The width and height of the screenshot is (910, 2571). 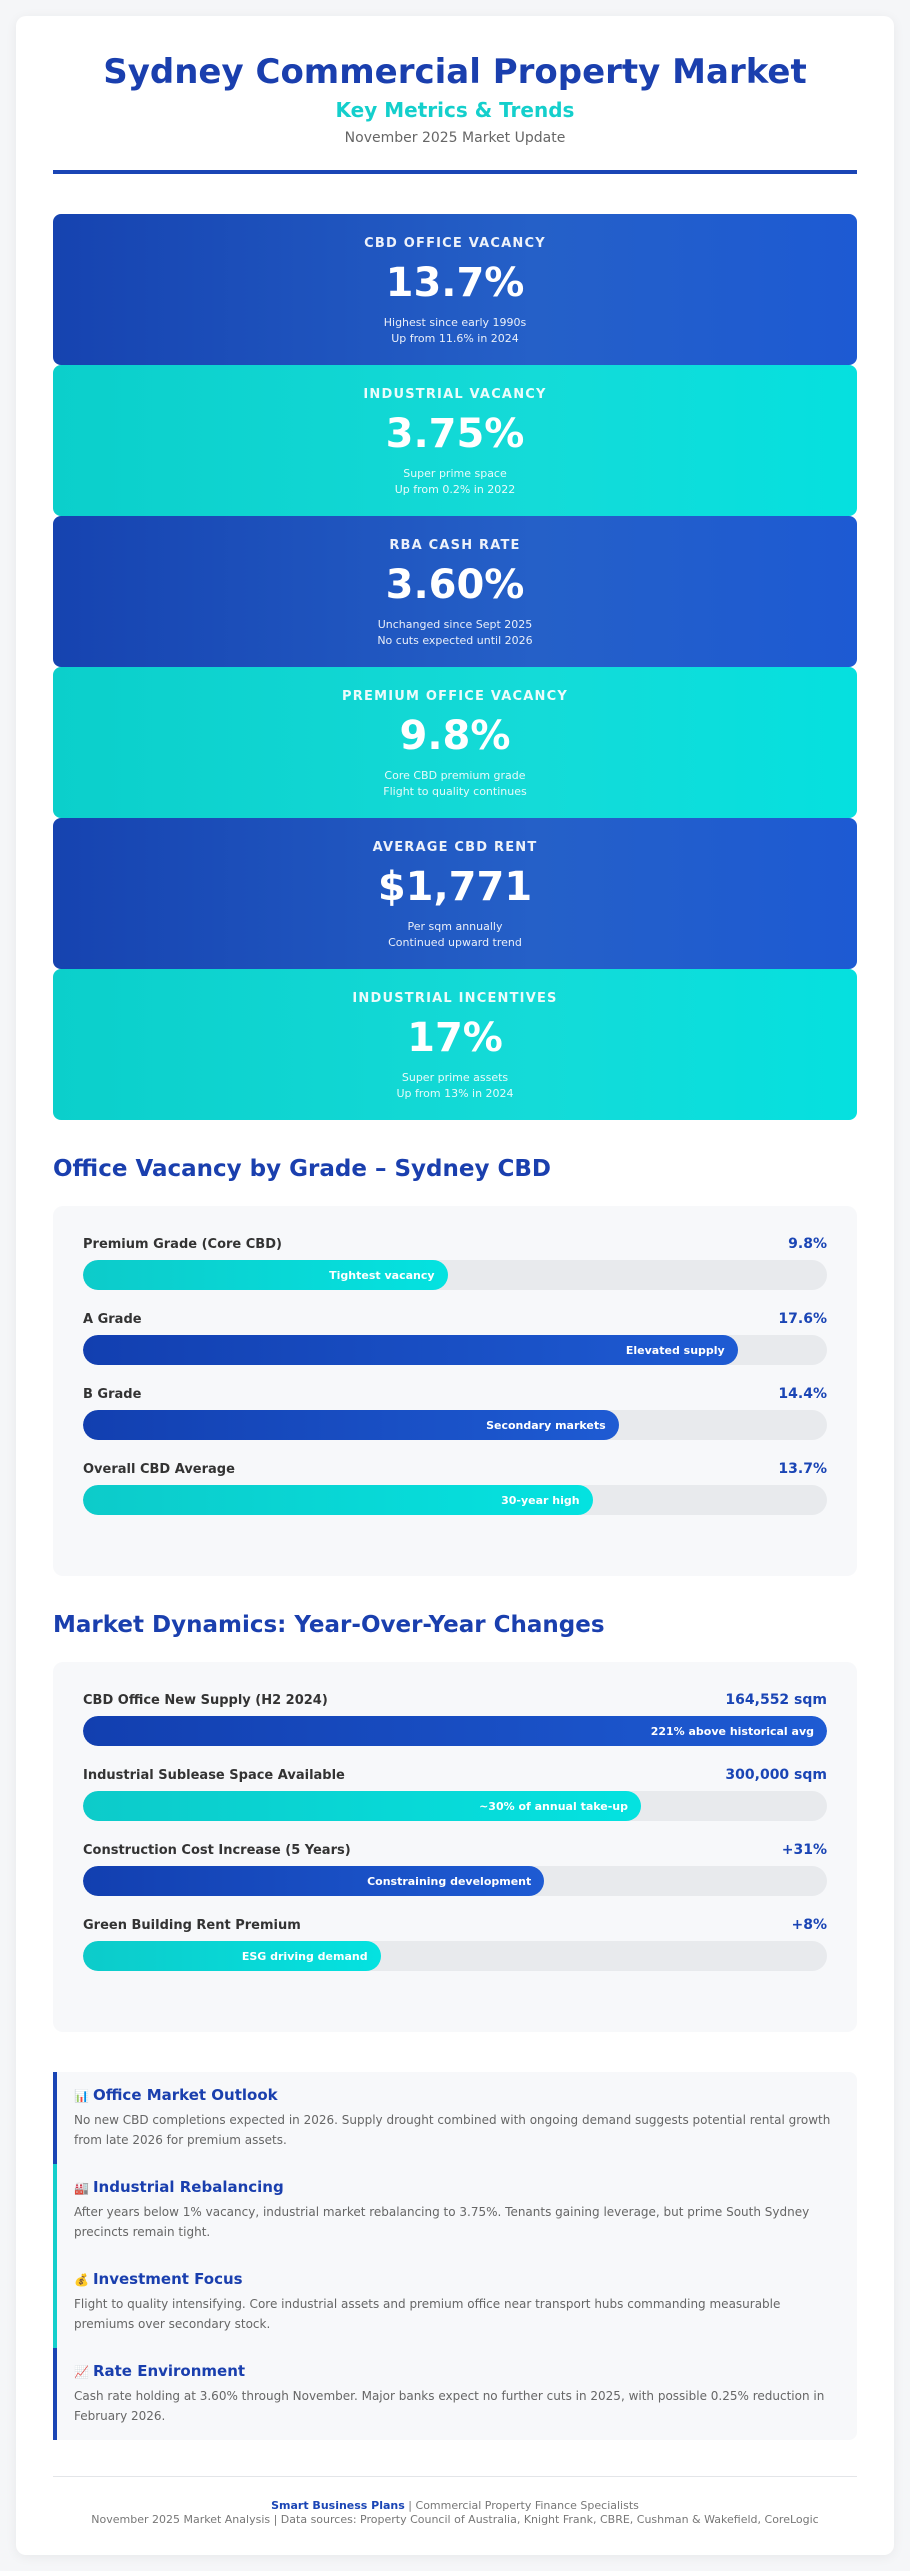 I want to click on bar-value: 164,552 sqm, so click(x=776, y=1700).